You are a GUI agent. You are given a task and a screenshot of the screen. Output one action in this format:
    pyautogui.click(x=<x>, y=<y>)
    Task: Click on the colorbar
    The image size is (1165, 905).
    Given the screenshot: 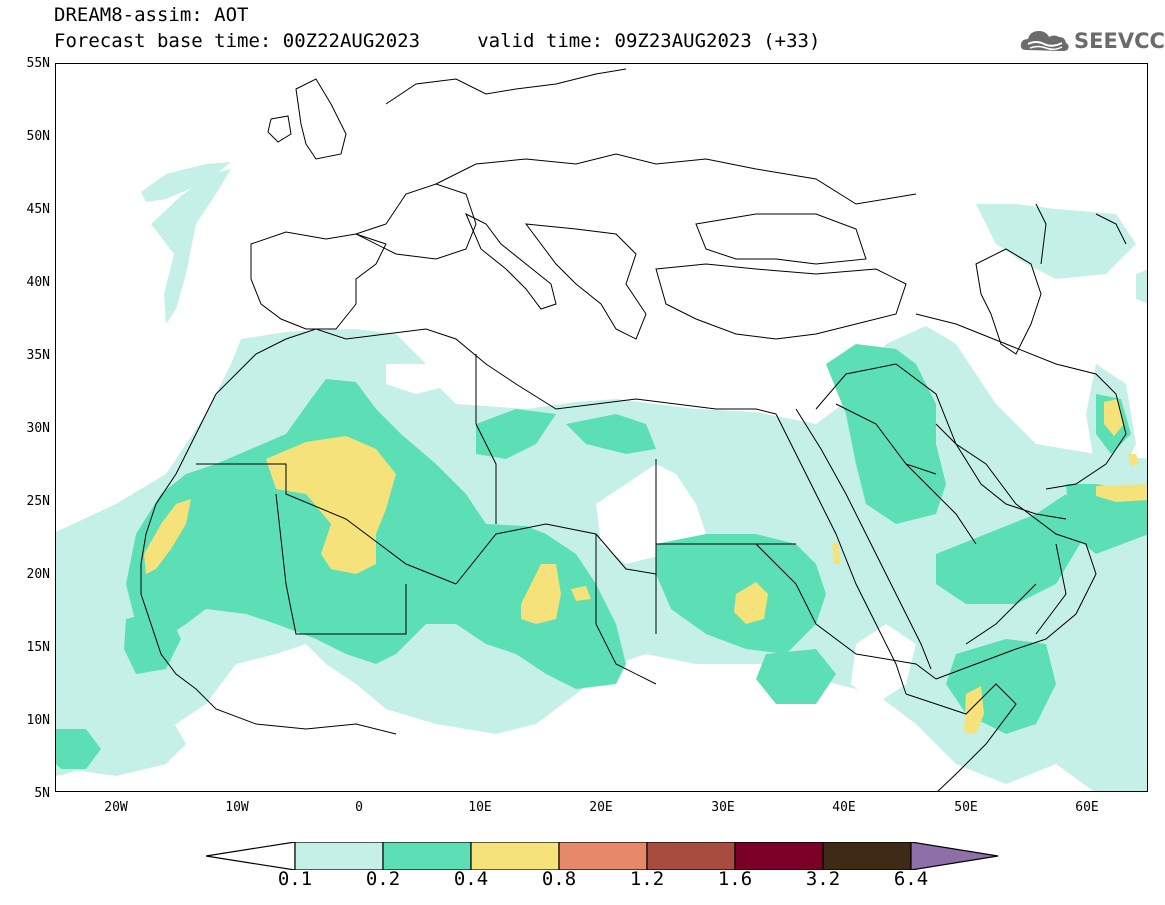 What is the action you would take?
    pyautogui.click(x=602, y=856)
    